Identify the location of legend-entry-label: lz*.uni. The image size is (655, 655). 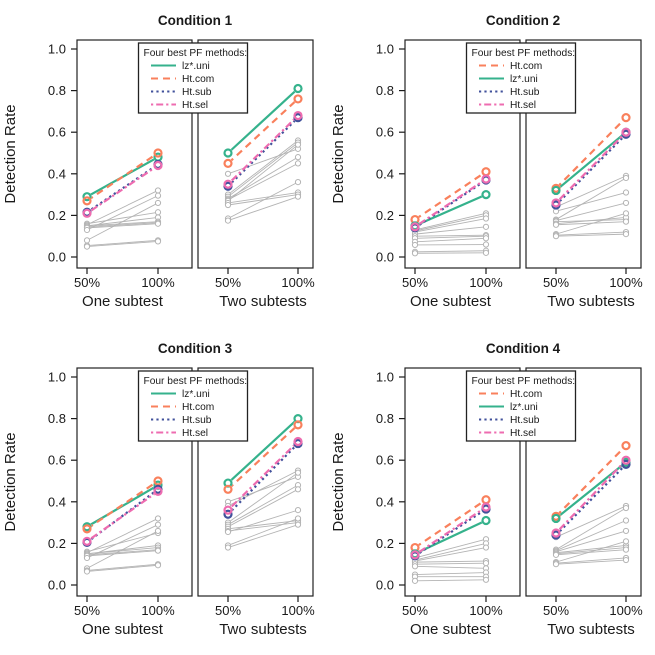
(524, 79).